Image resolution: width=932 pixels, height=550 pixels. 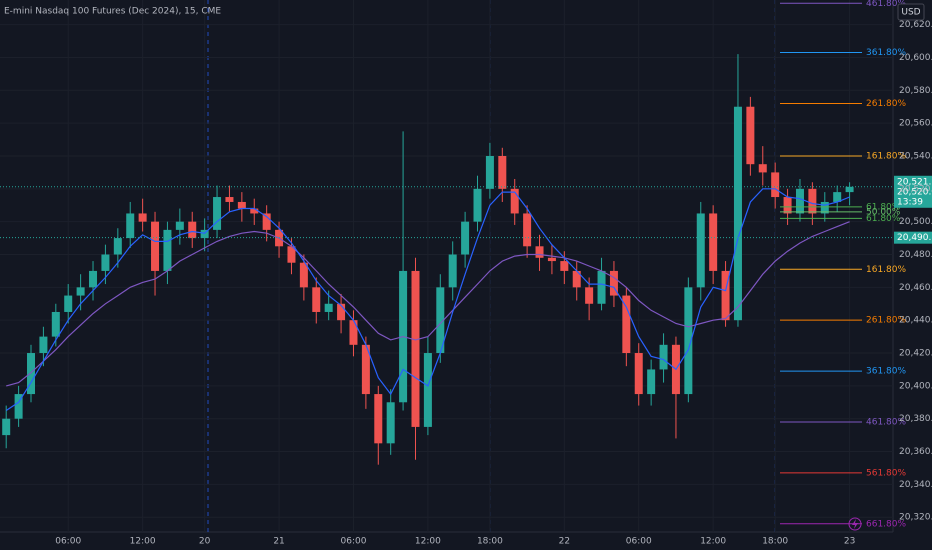 I want to click on x-tick-label: 23, so click(x=849, y=542).